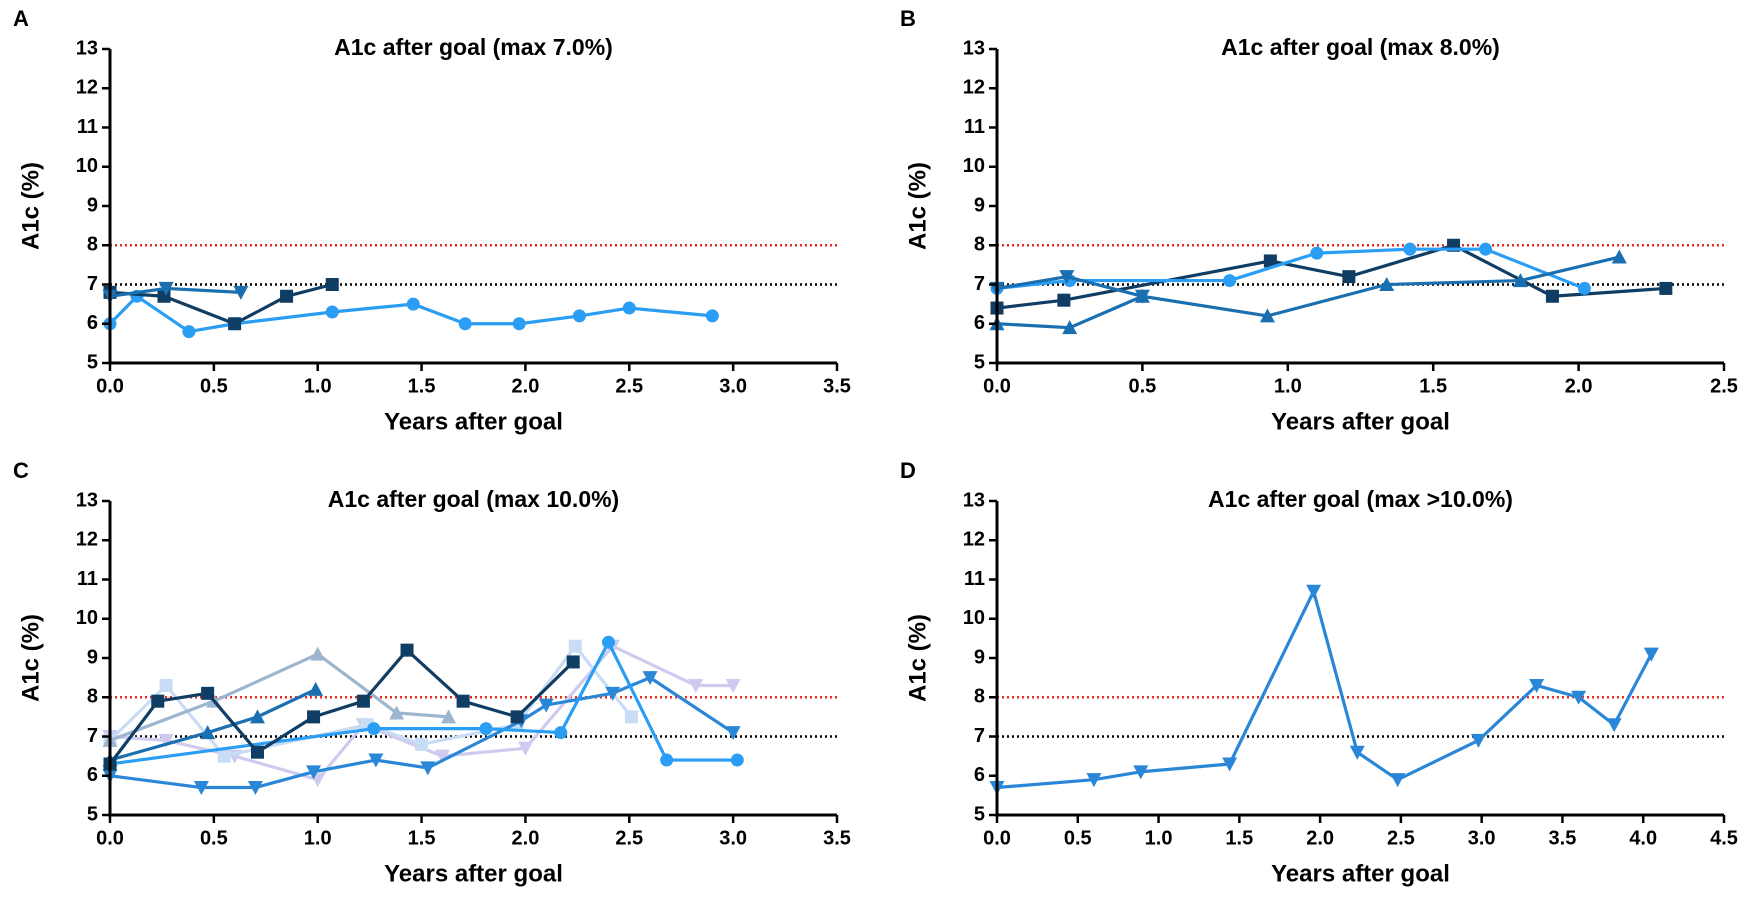  I want to click on panel-label: A, so click(21, 18).